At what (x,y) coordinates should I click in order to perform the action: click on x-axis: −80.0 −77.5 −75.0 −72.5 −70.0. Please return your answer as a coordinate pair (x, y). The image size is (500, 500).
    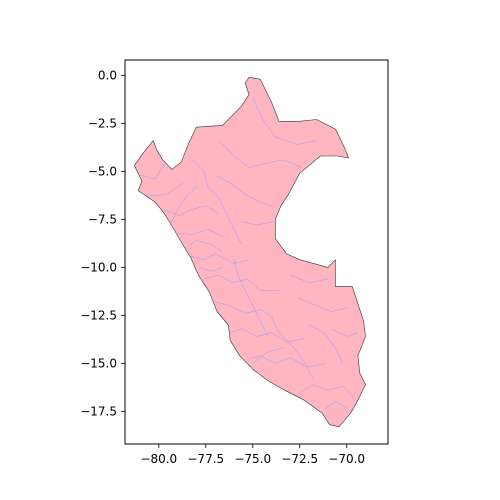
    Looking at the image, I should click on (252, 455).